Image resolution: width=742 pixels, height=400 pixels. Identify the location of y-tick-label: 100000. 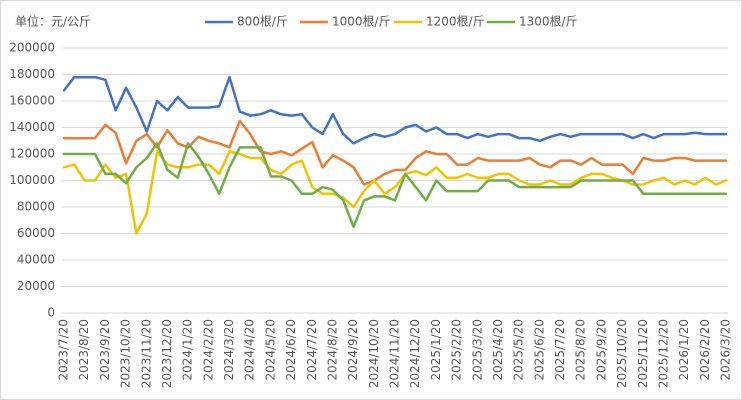
(32, 180).